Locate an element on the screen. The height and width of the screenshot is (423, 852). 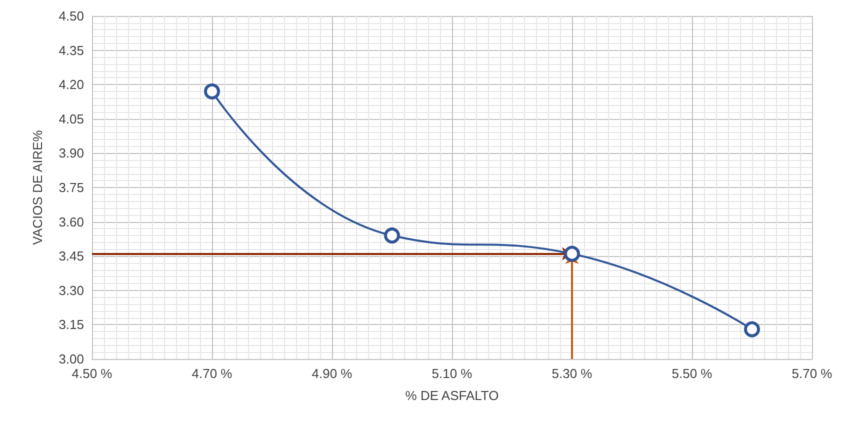
x-tick-label: 5.10 % is located at coordinates (452, 373).